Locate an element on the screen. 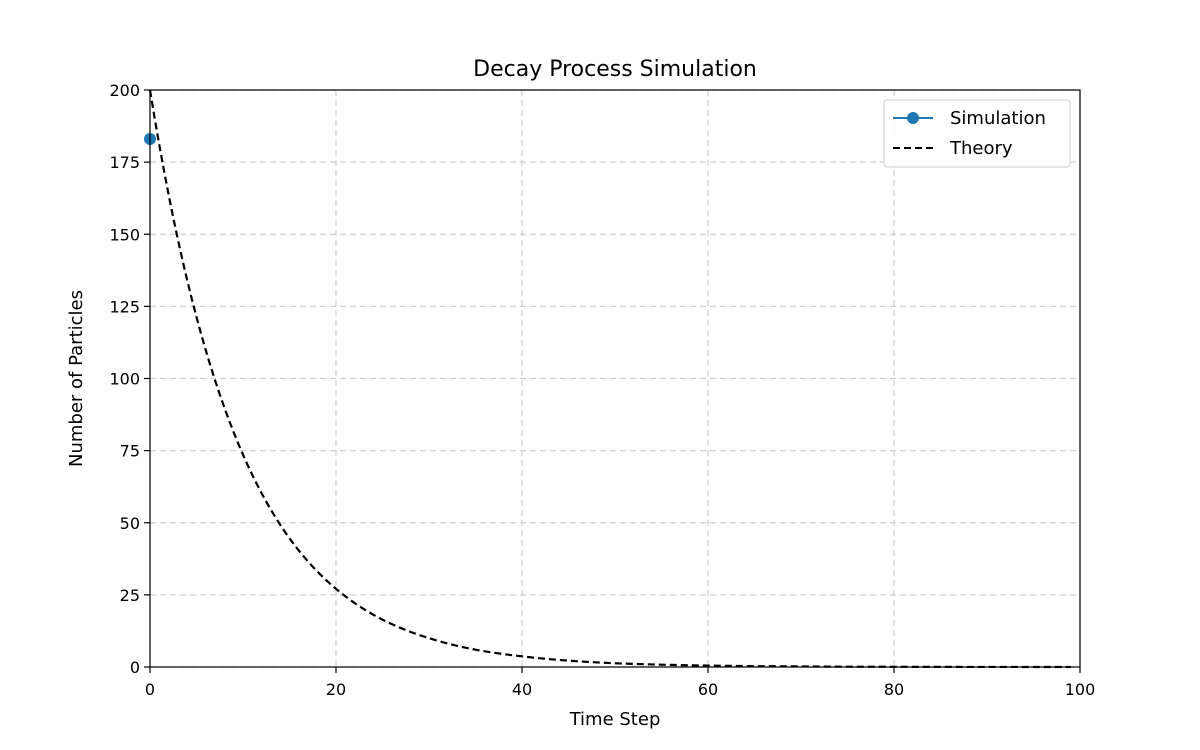  legend-box is located at coordinates (977, 133).